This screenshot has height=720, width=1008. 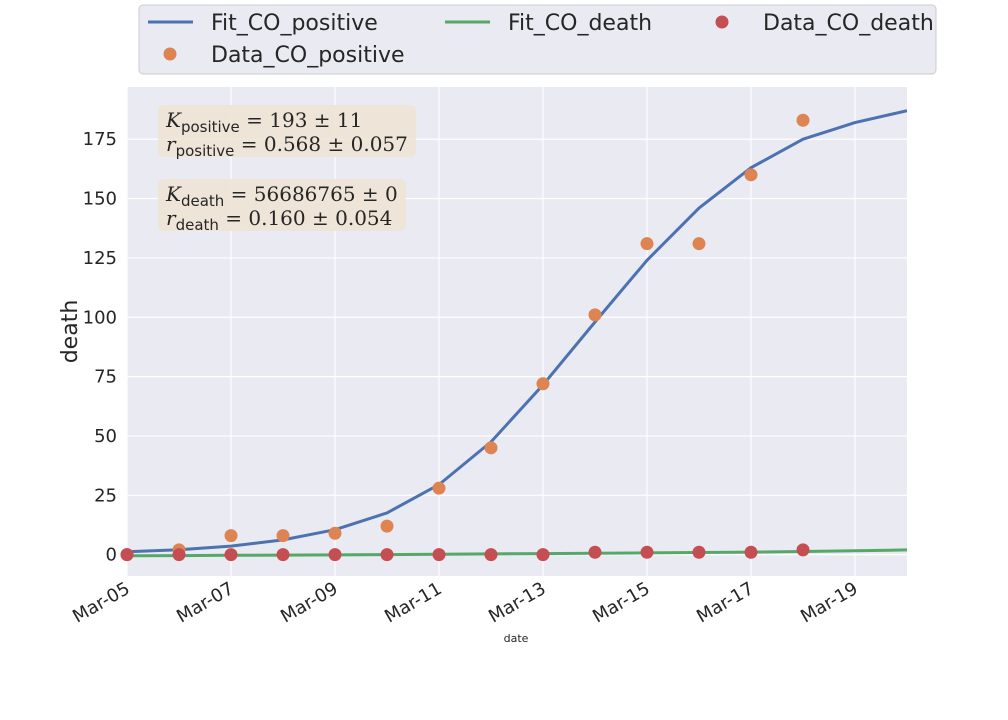 I want to click on y-tick-label: 50, so click(x=105, y=436).